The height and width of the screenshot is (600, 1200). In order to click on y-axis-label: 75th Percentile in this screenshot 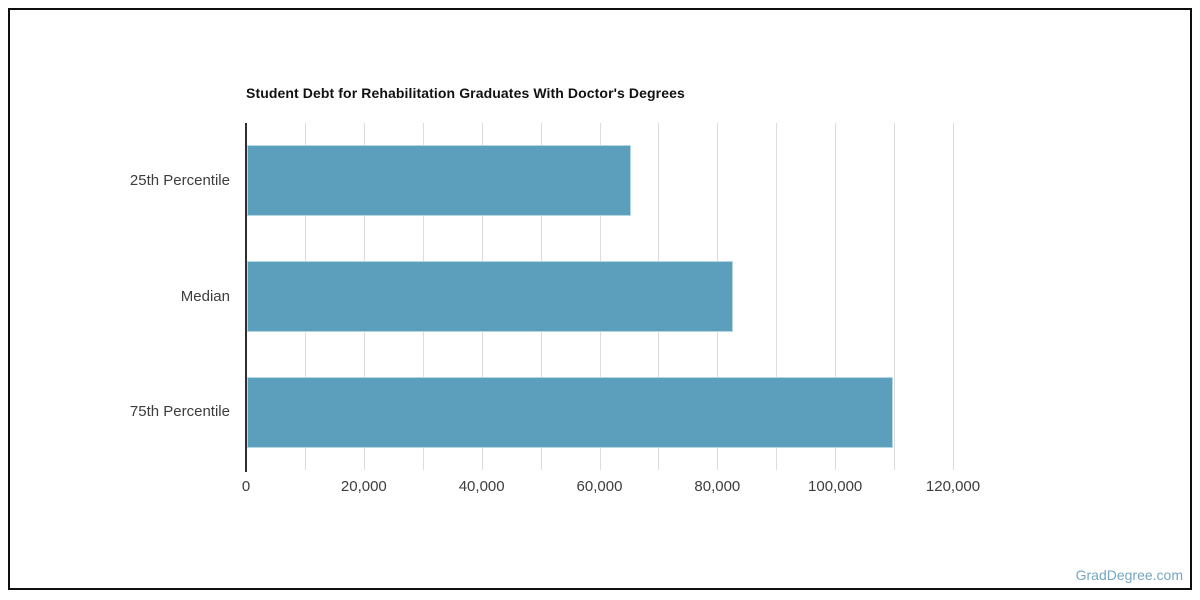, I will do `click(179, 412)`.